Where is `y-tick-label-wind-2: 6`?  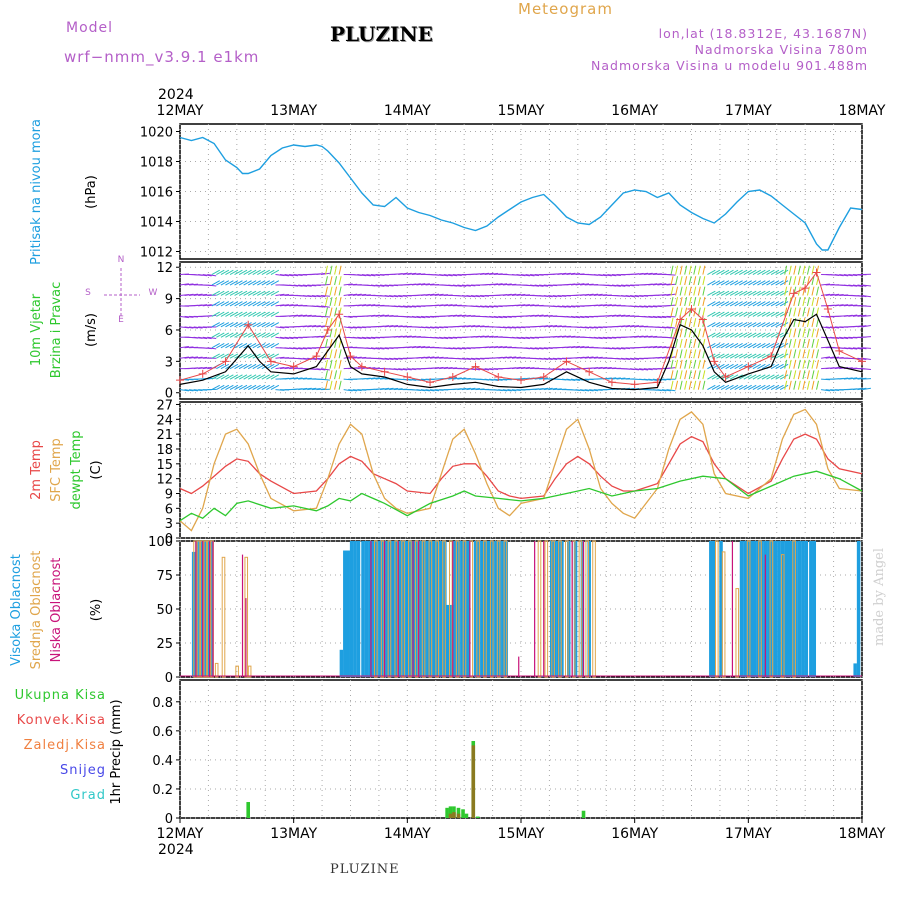 y-tick-label-wind-2: 6 is located at coordinates (169, 331).